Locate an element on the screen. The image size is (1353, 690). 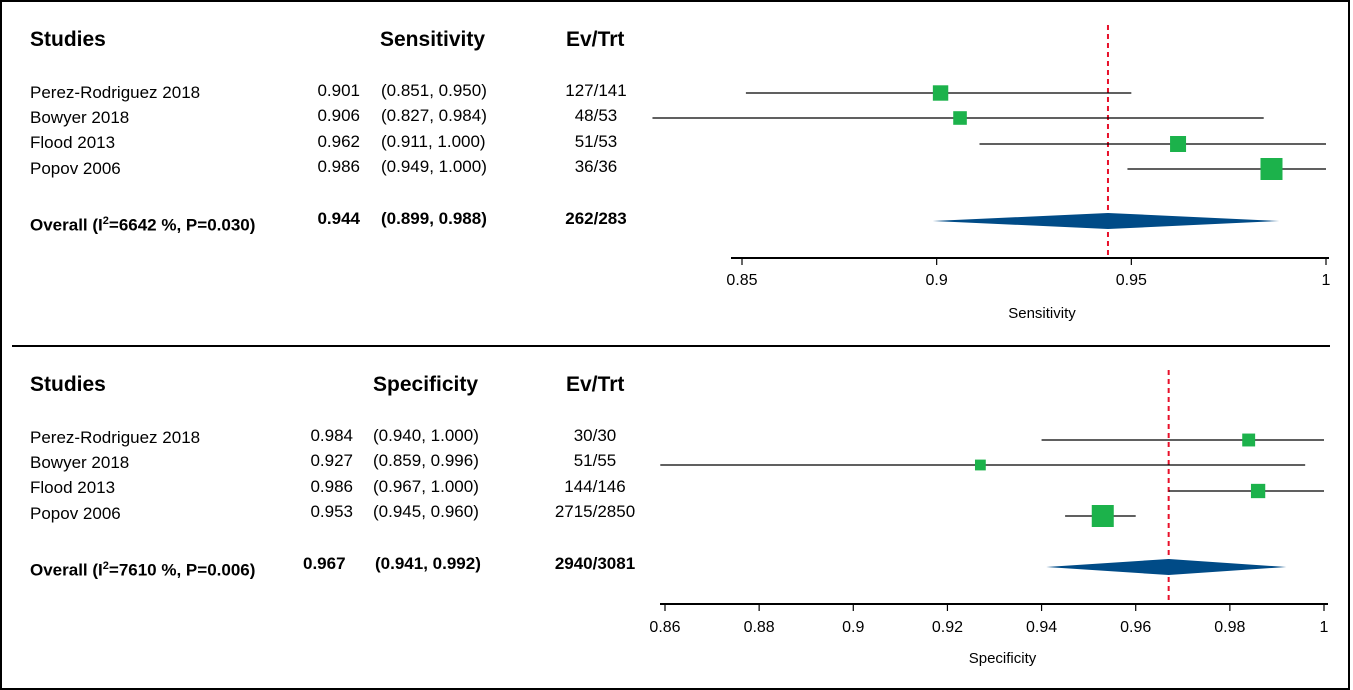
overall-label: Overall (I2=6642 %, P=0.030) is located at coordinates (143, 225).